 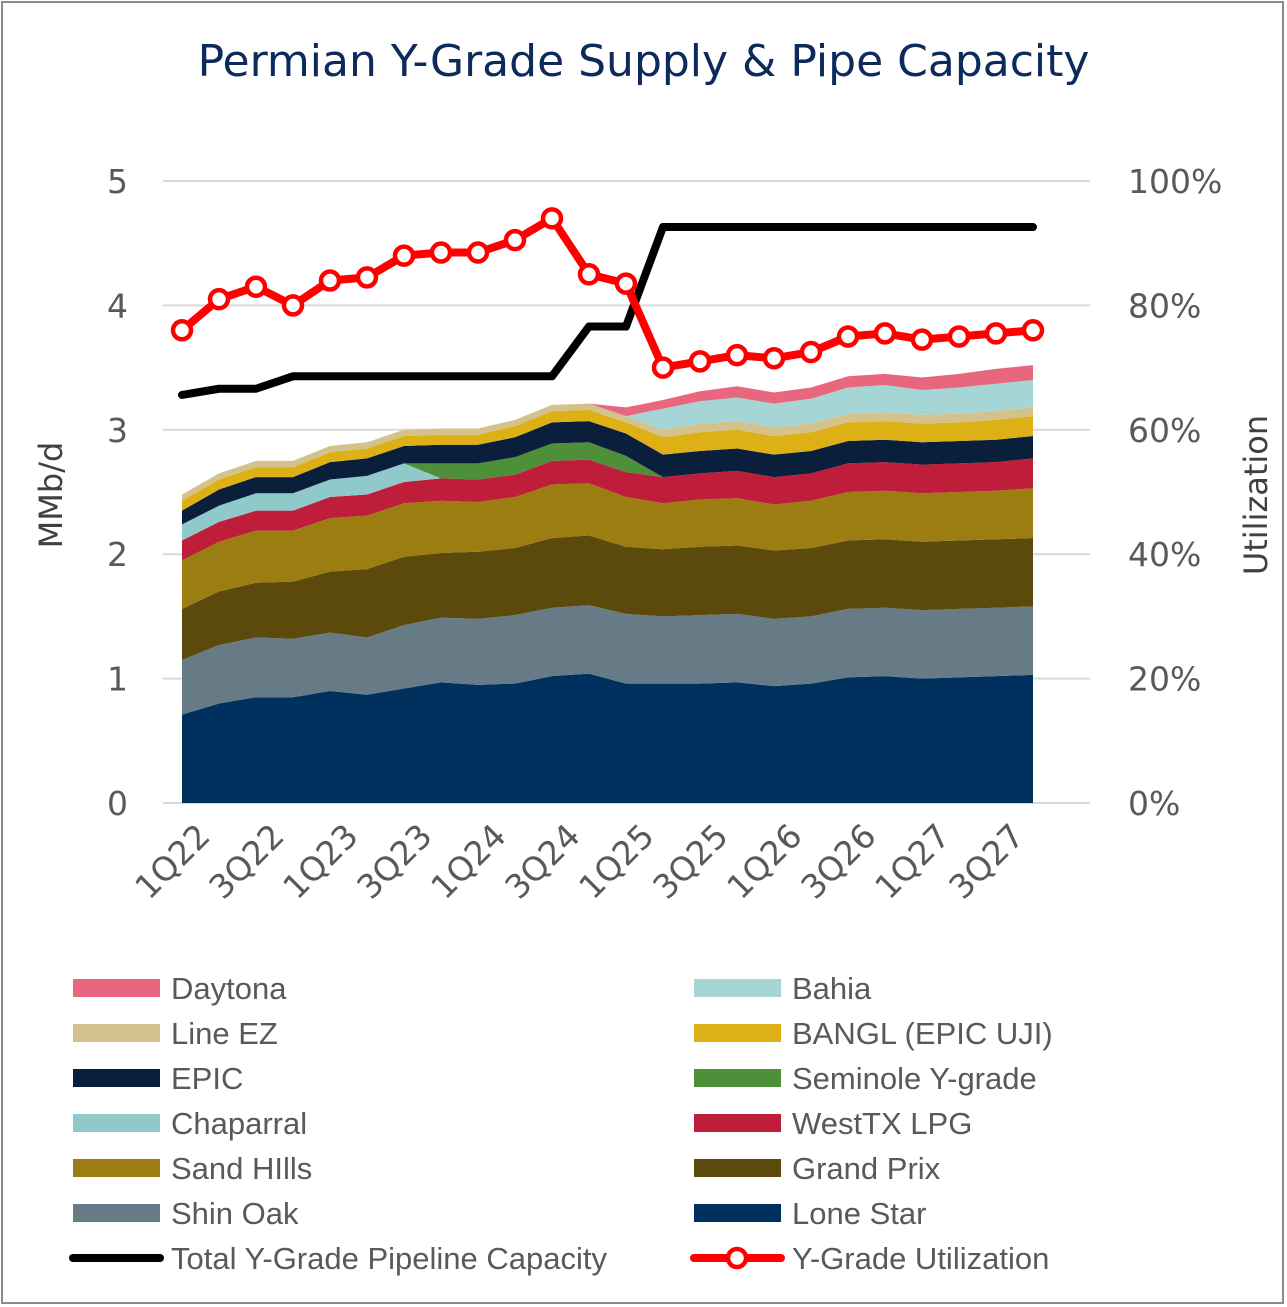 What do you see at coordinates (914, 1078) in the screenshot?
I see `legend-label: Seminole Y-grade` at bounding box center [914, 1078].